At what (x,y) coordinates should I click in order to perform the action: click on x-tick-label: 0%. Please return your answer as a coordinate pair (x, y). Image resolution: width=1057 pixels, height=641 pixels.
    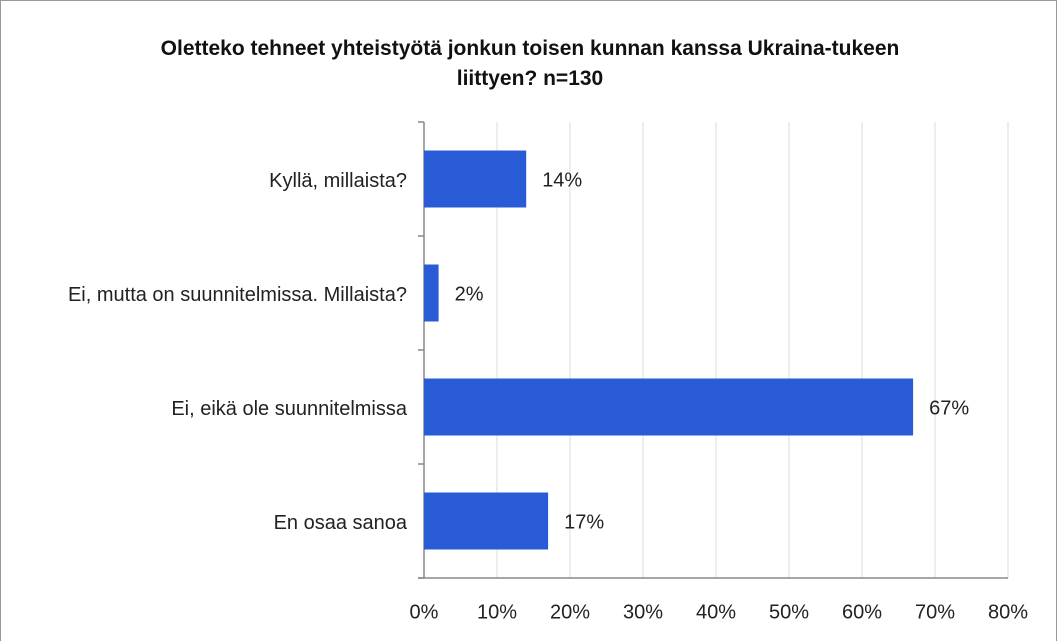
    Looking at the image, I should click on (424, 612).